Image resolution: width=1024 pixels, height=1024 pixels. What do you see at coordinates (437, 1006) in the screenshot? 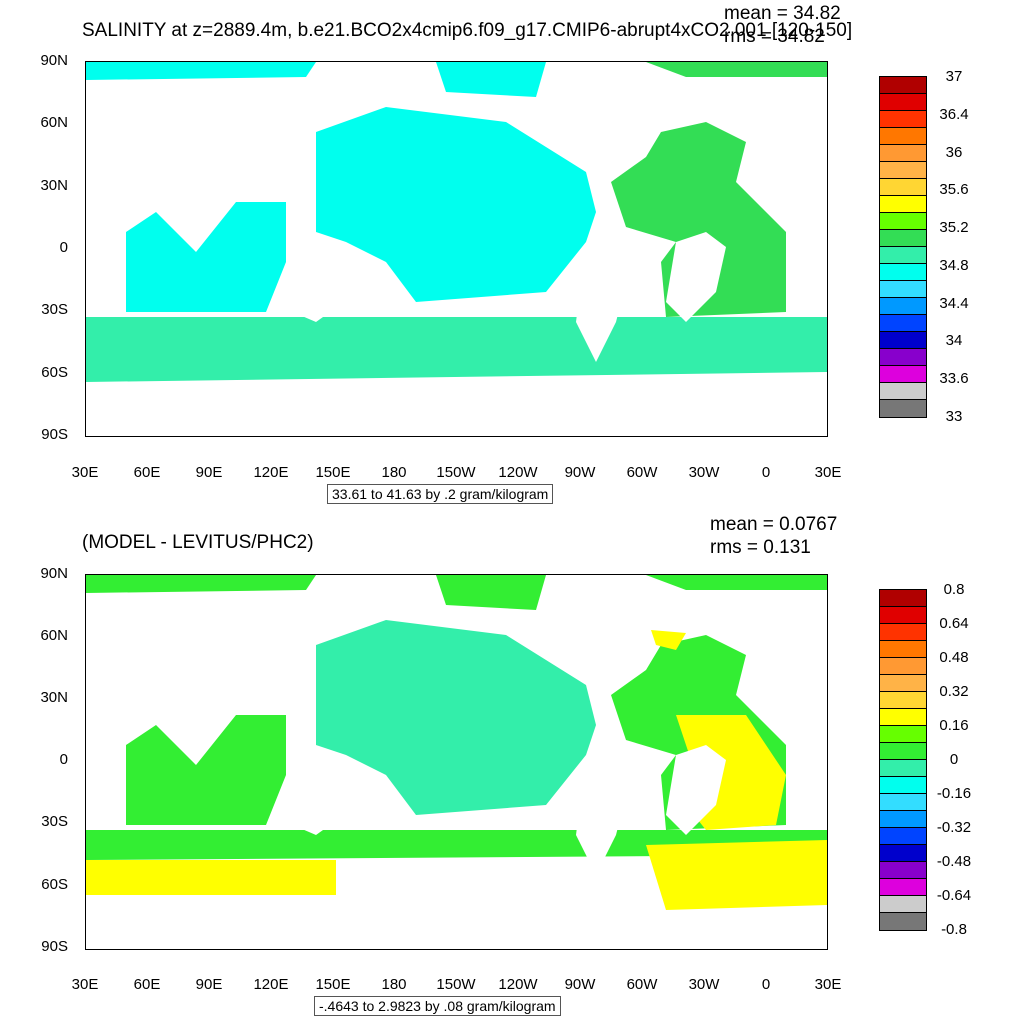
I see `contour-range-label: -.4643 to 2.9823 by .08 gram/kilogram` at bounding box center [437, 1006].